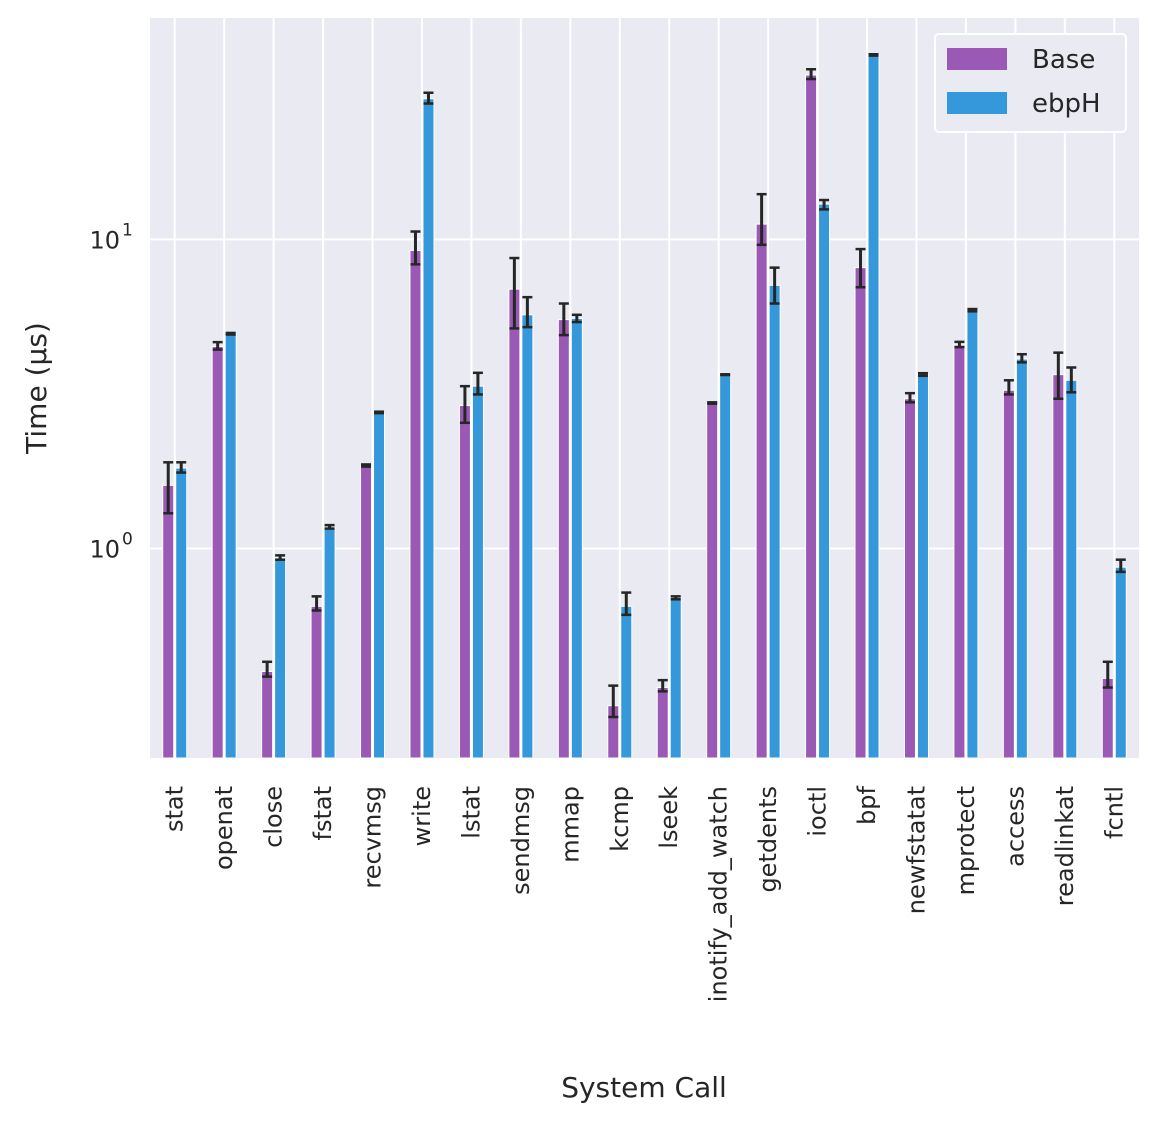  I want to click on bar-ebph-fcntl, so click(1120, 662).